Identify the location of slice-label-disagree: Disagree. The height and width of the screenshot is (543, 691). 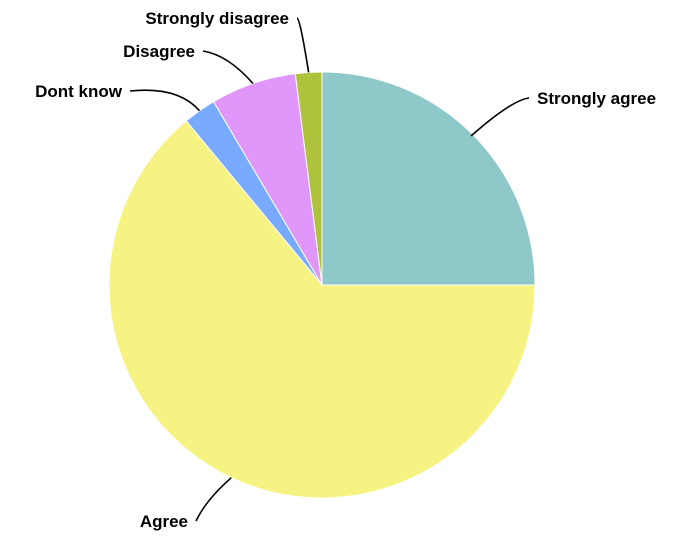
(159, 51).